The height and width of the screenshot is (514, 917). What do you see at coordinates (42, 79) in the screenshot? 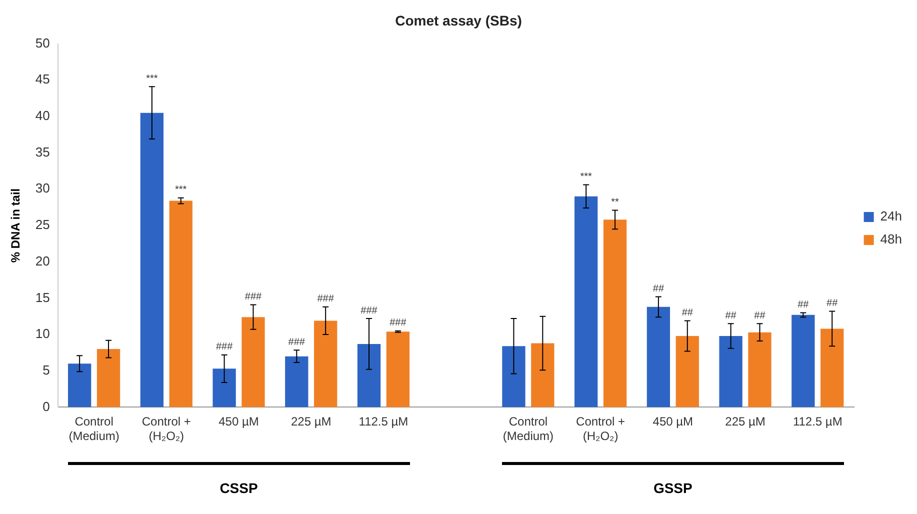
I see `y-tick-label: 45` at bounding box center [42, 79].